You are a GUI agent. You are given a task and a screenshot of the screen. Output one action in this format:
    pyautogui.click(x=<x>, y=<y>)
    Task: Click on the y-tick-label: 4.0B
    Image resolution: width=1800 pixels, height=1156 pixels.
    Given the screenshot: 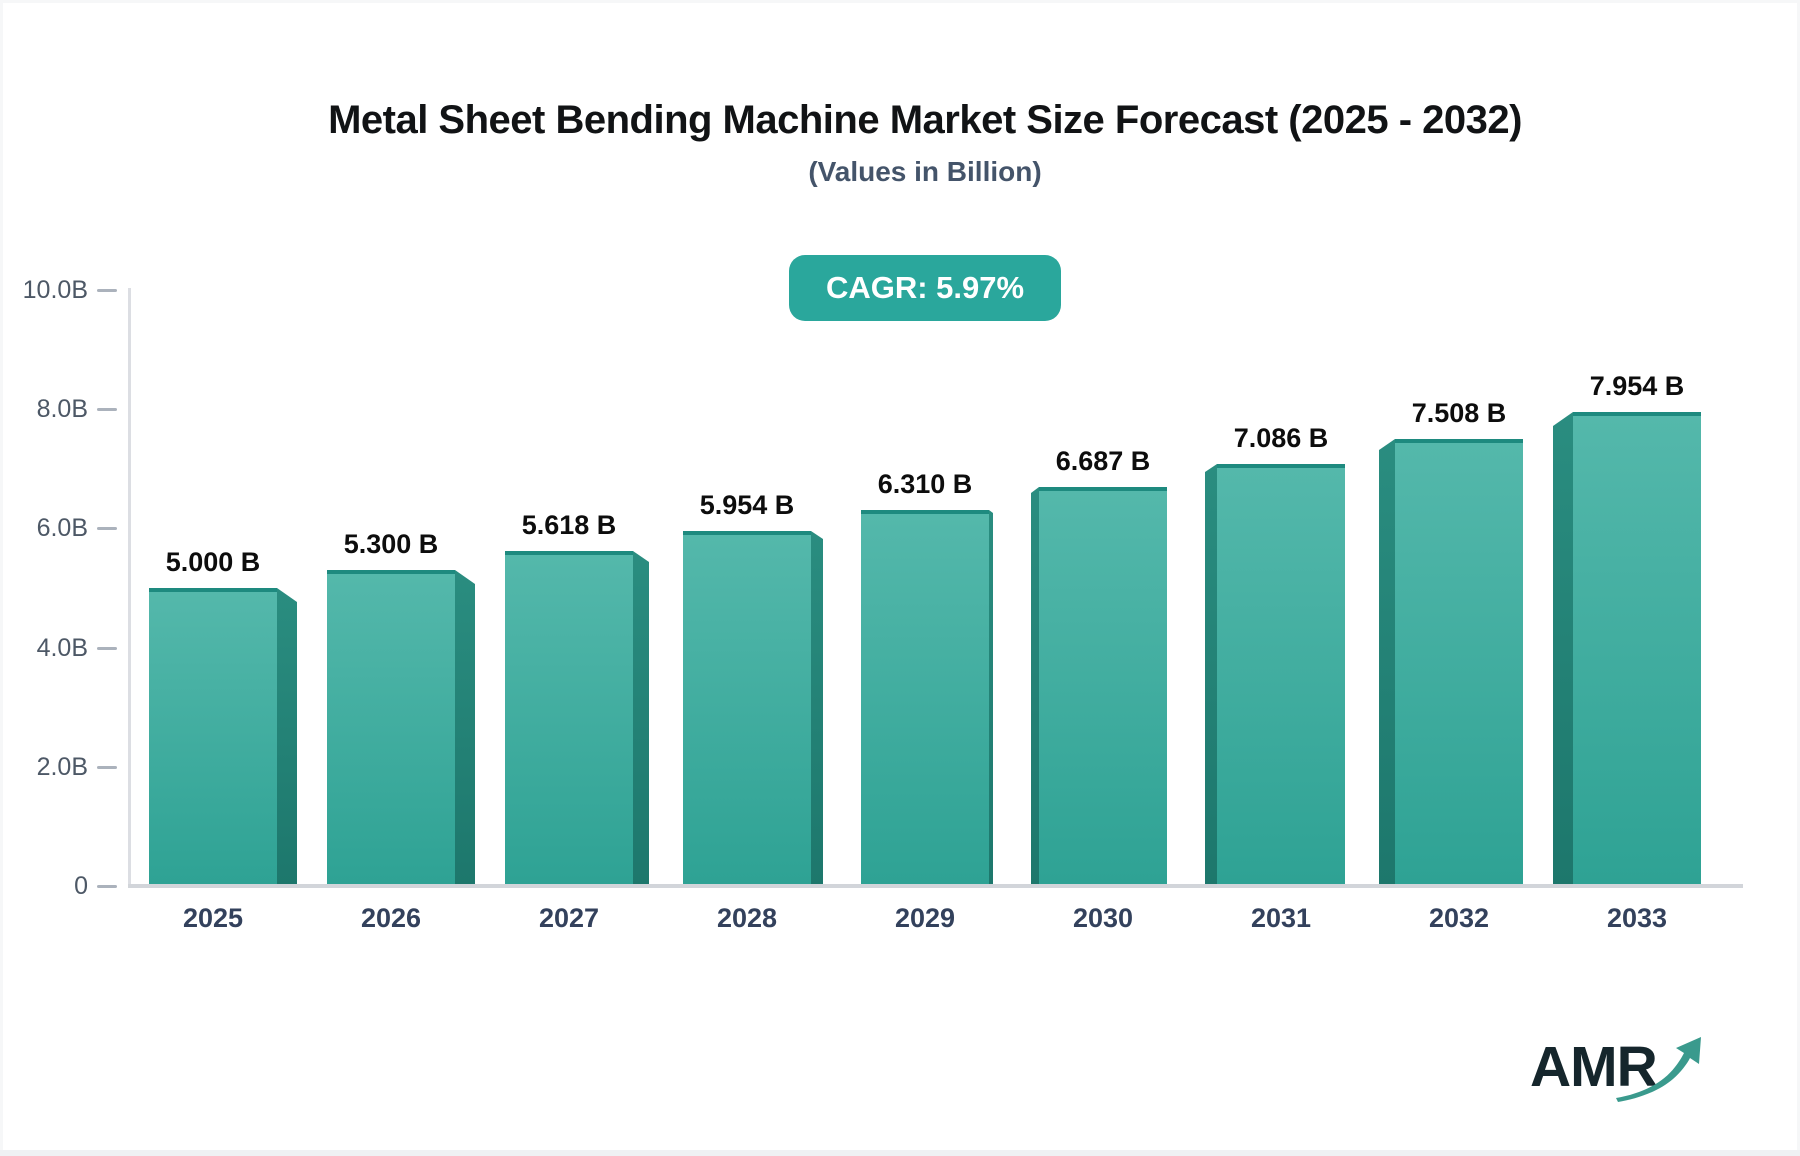 What is the action you would take?
    pyautogui.click(x=62, y=647)
    